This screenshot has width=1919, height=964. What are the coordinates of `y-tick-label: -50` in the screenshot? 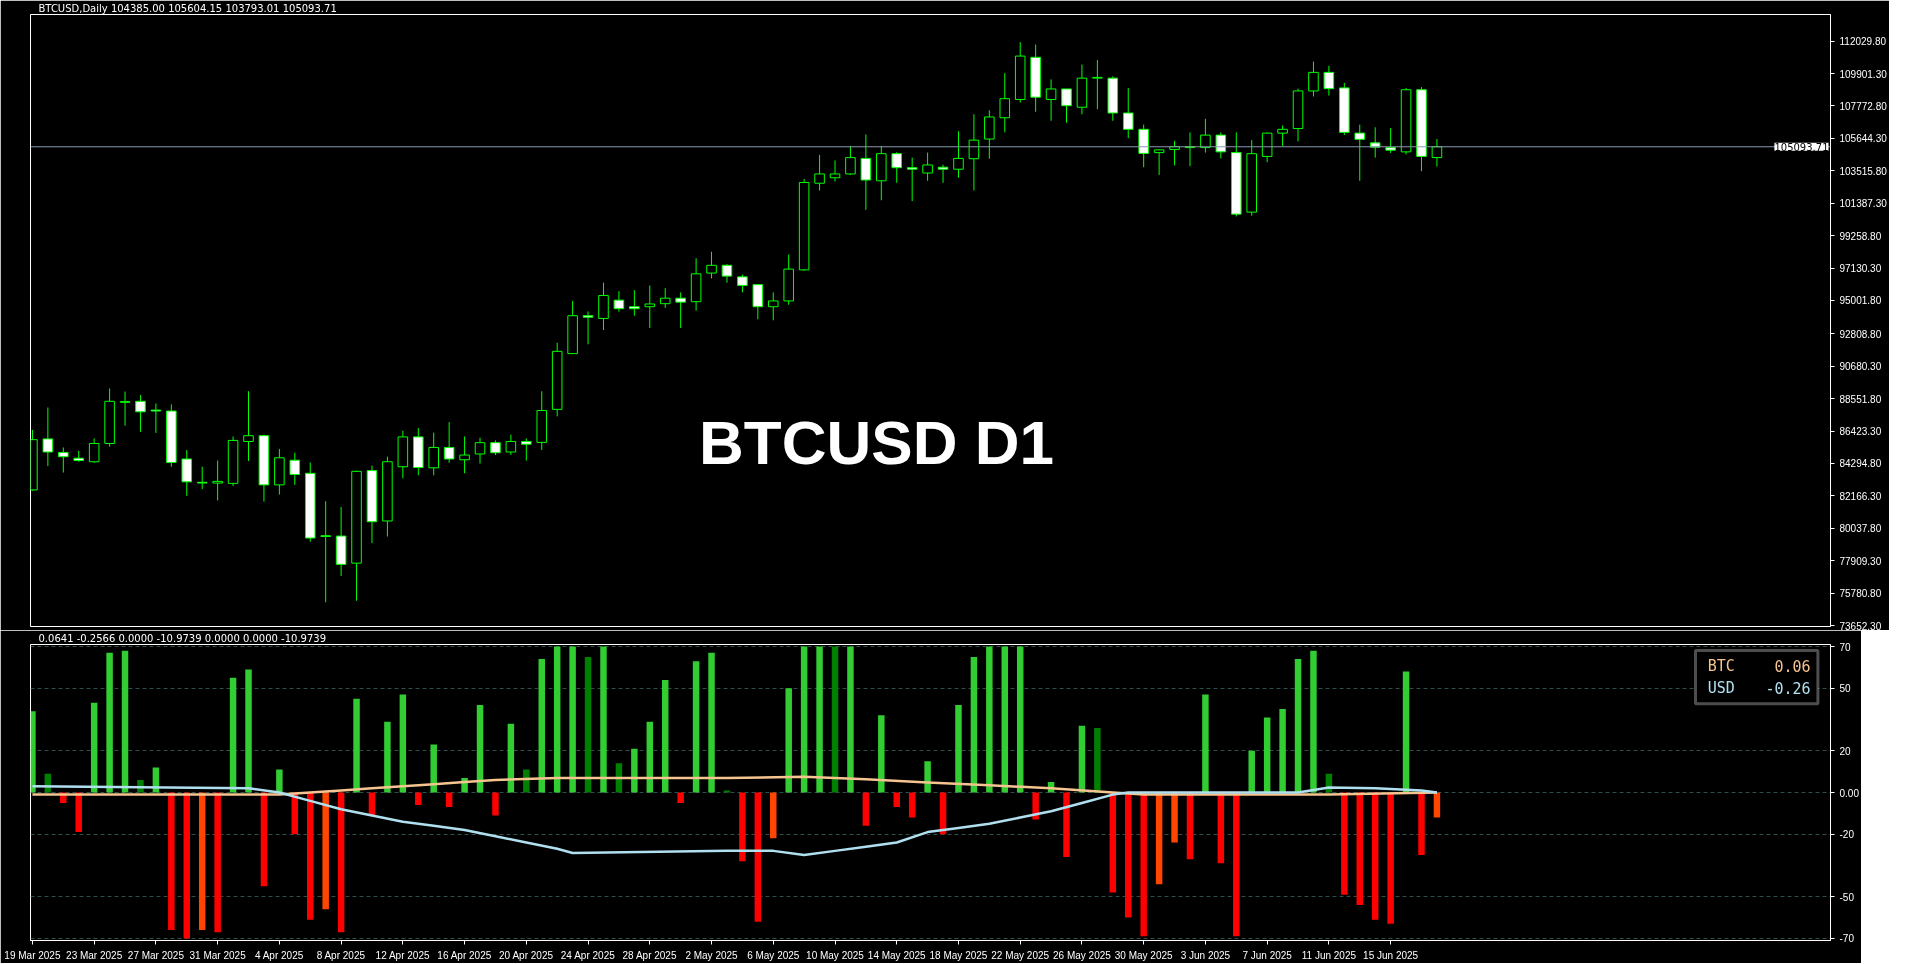 It's located at (1847, 897).